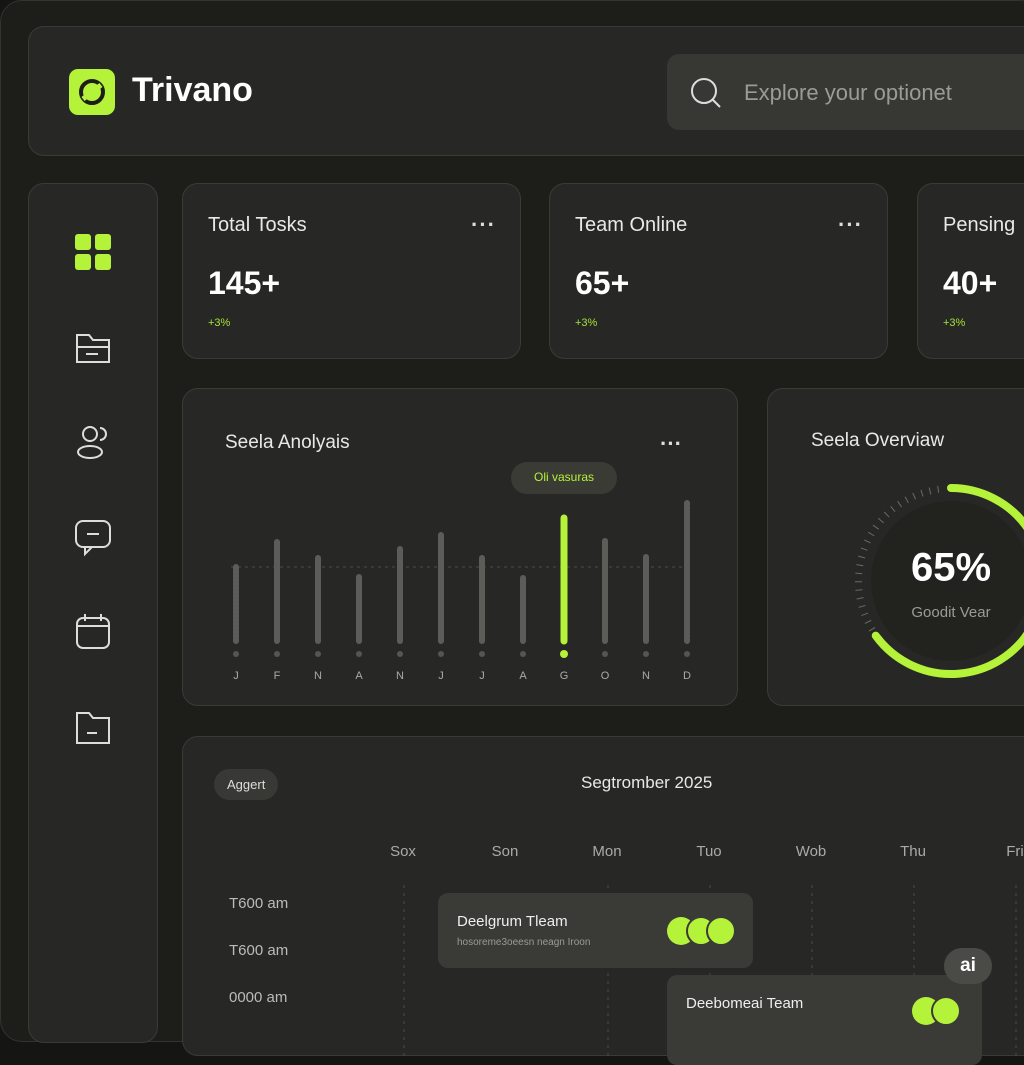 The image size is (1024, 1065). What do you see at coordinates (258, 997) in the screenshot?
I see `time-label: 0000 am` at bounding box center [258, 997].